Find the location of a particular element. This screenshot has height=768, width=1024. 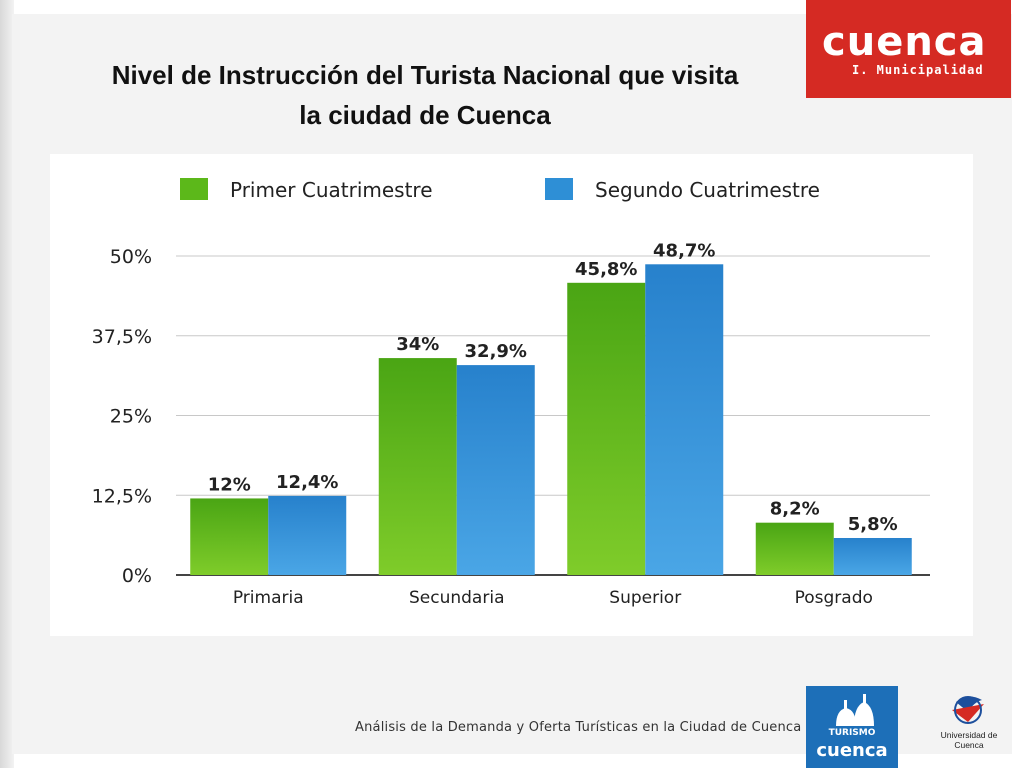

university-logo: Universidad de Cuenca is located at coordinates (969, 721).